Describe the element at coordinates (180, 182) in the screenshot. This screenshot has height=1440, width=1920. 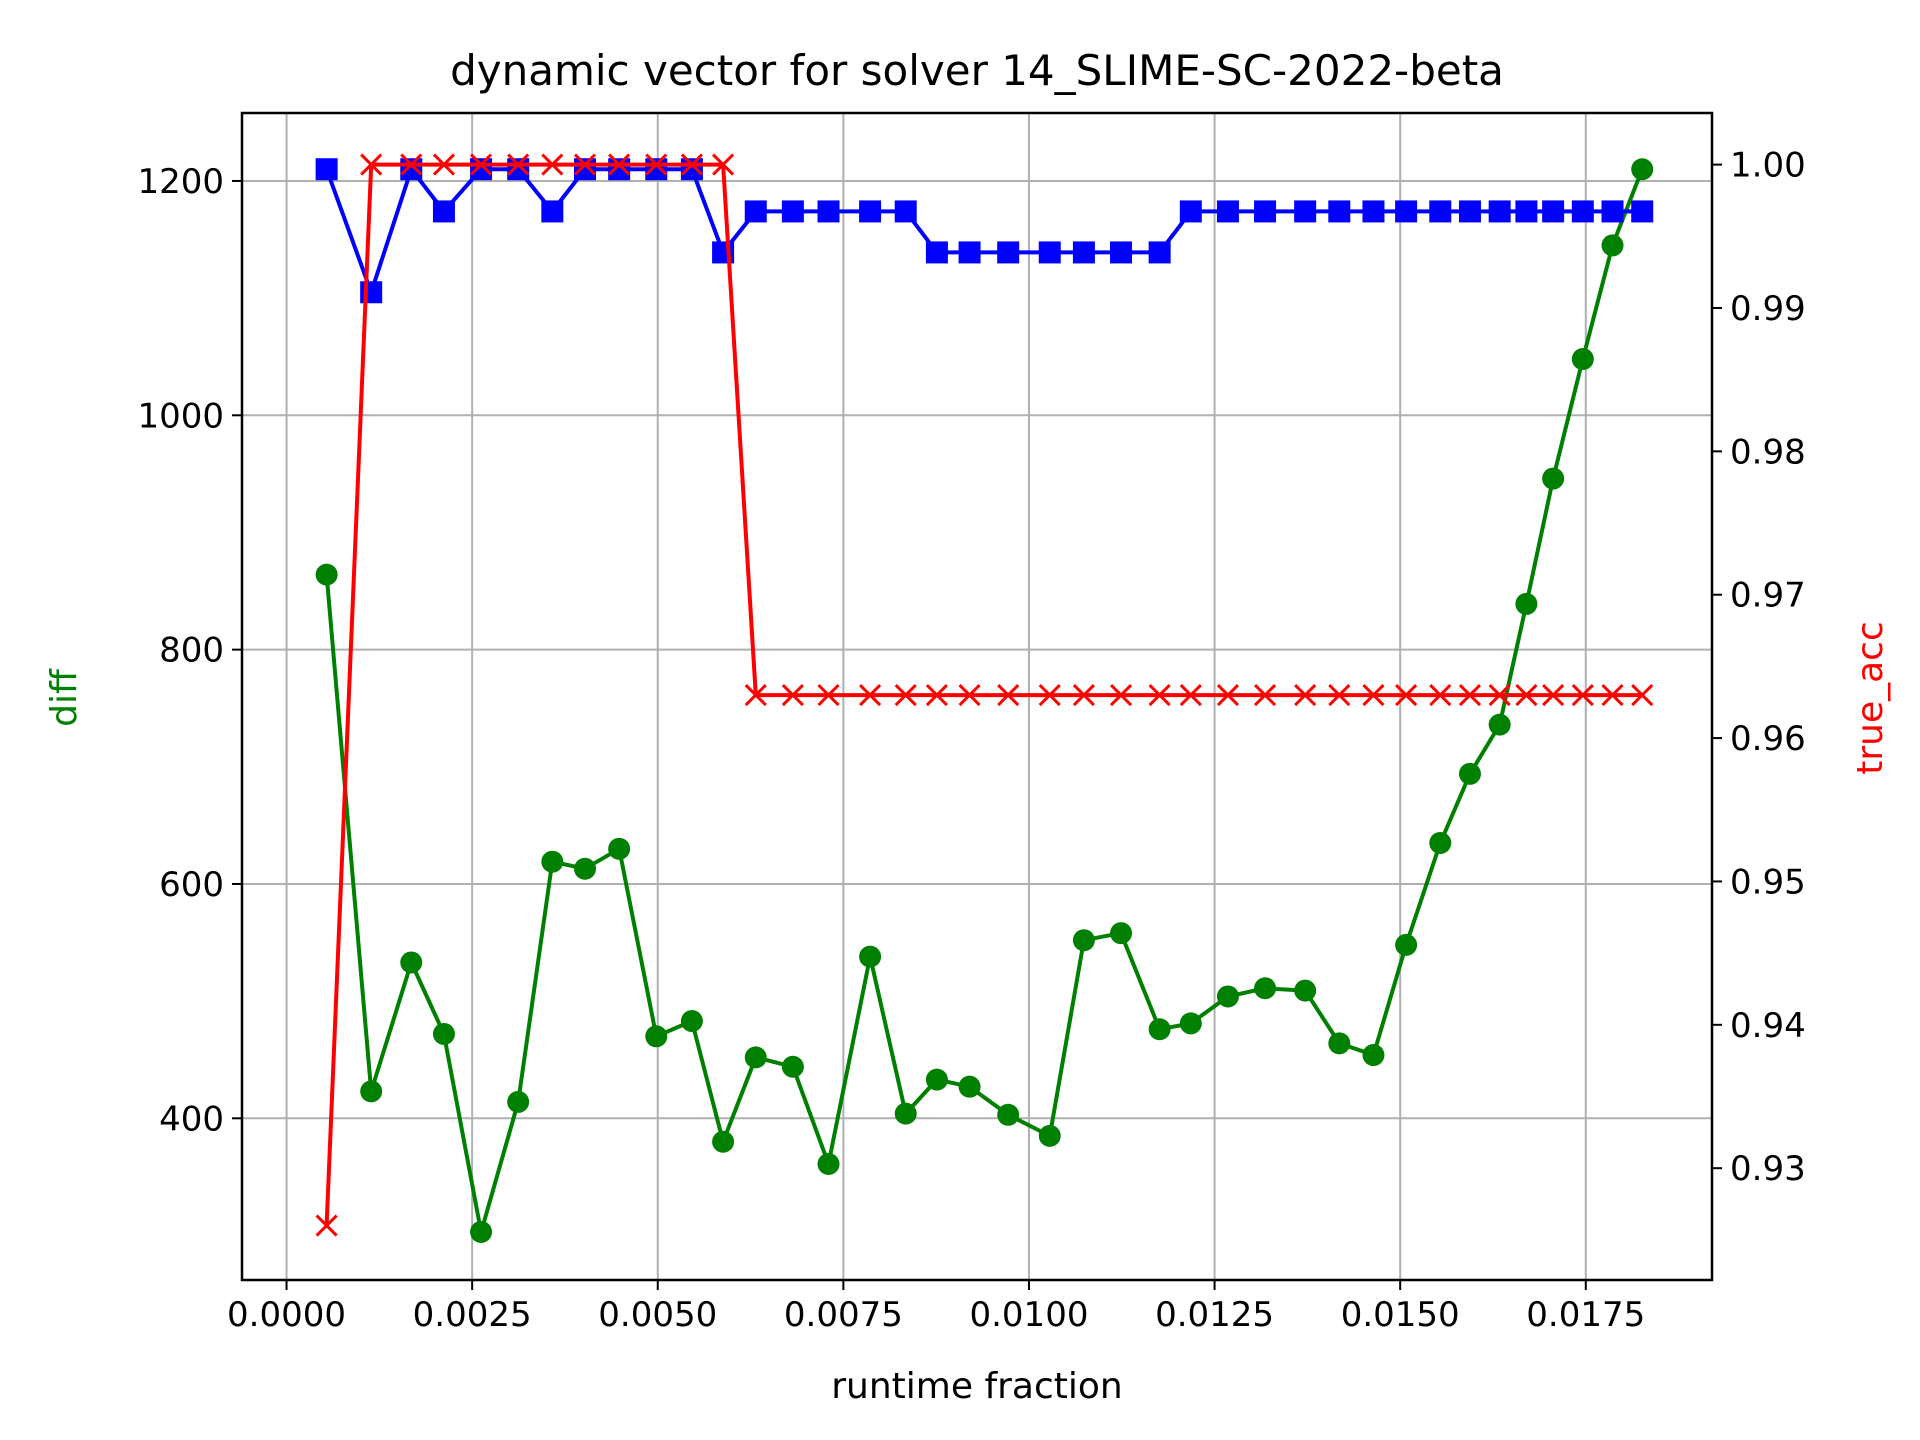
I see `left-y-tick-label: 1200` at that location.